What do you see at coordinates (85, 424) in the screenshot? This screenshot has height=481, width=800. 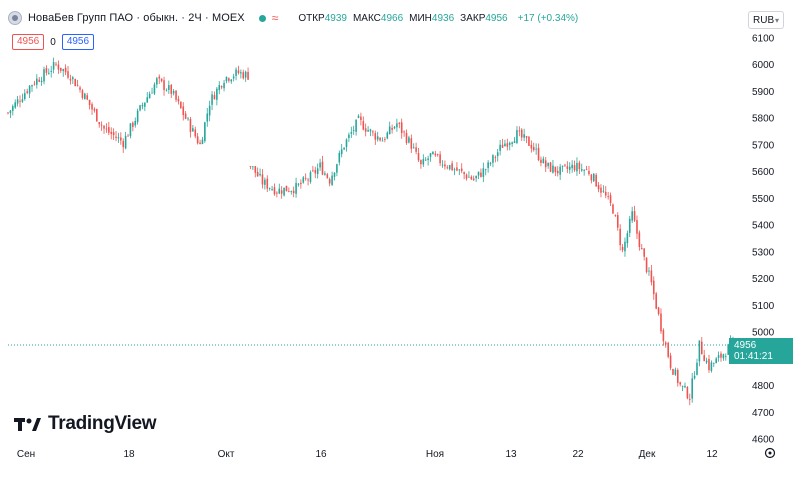 I see `tradingview-logo: TradingView` at bounding box center [85, 424].